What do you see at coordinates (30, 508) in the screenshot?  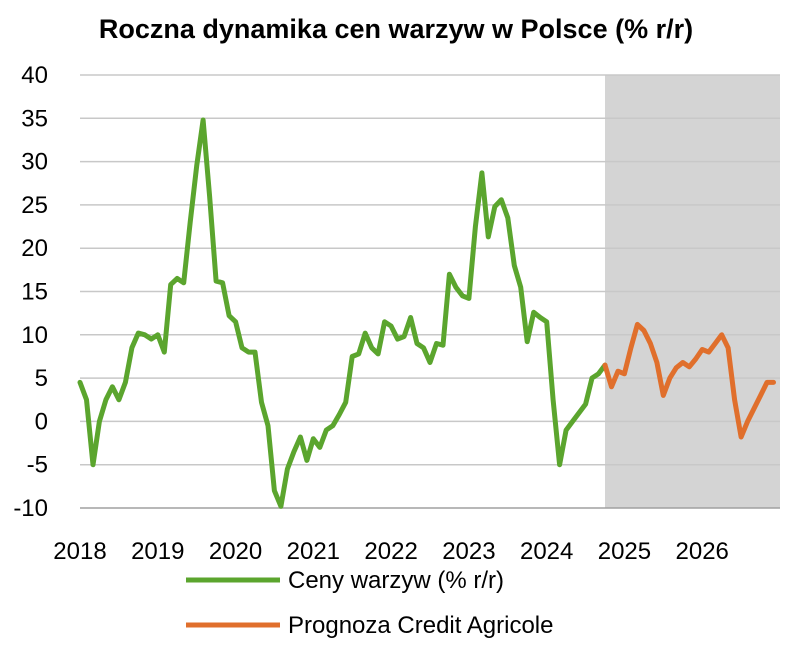 I see `y-tick-label: -10` at bounding box center [30, 508].